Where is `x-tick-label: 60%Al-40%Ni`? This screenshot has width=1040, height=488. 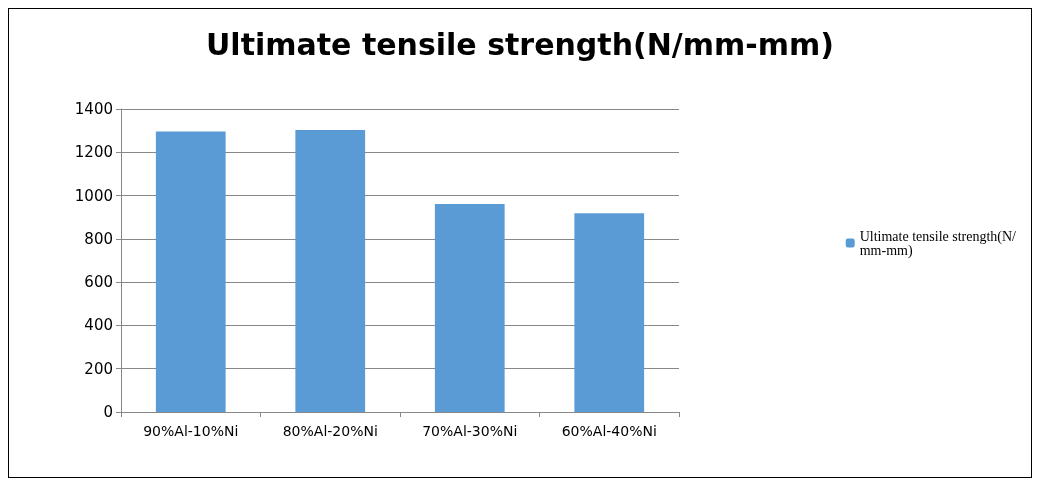 x-tick-label: 60%Al-40%Ni is located at coordinates (609, 431).